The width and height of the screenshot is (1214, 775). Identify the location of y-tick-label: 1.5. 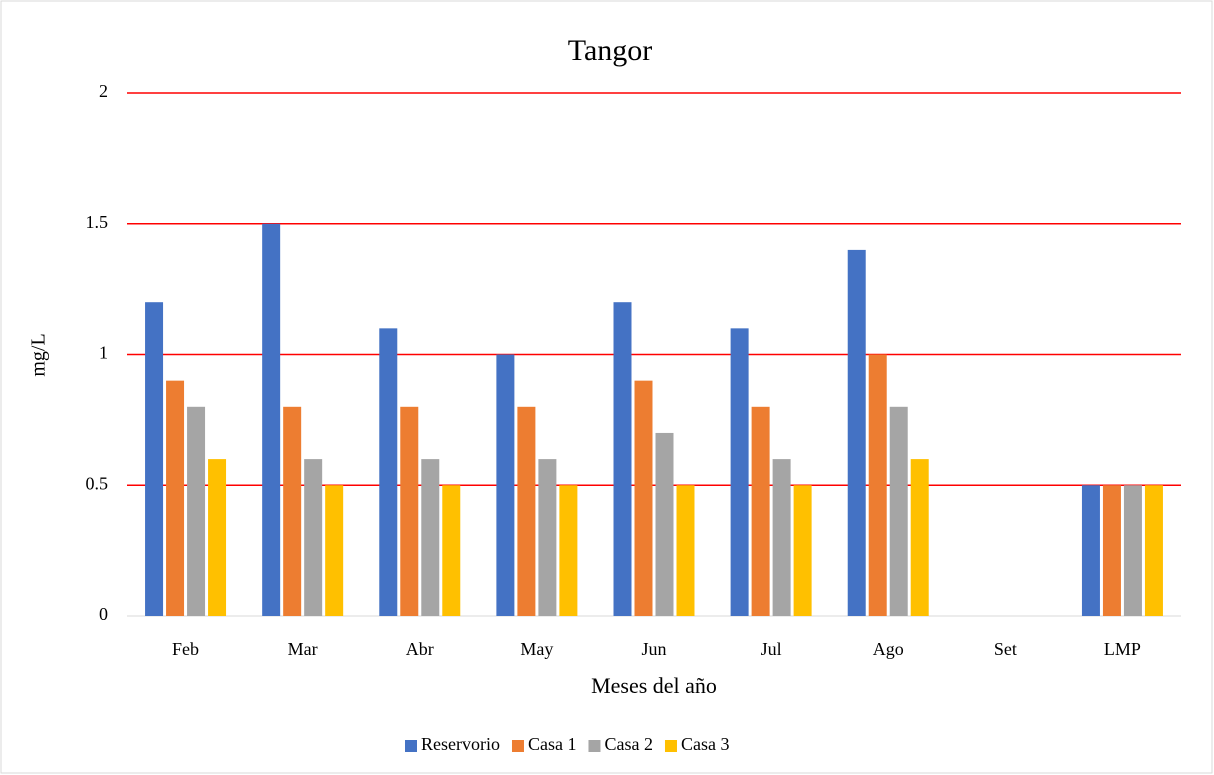
(97, 222).